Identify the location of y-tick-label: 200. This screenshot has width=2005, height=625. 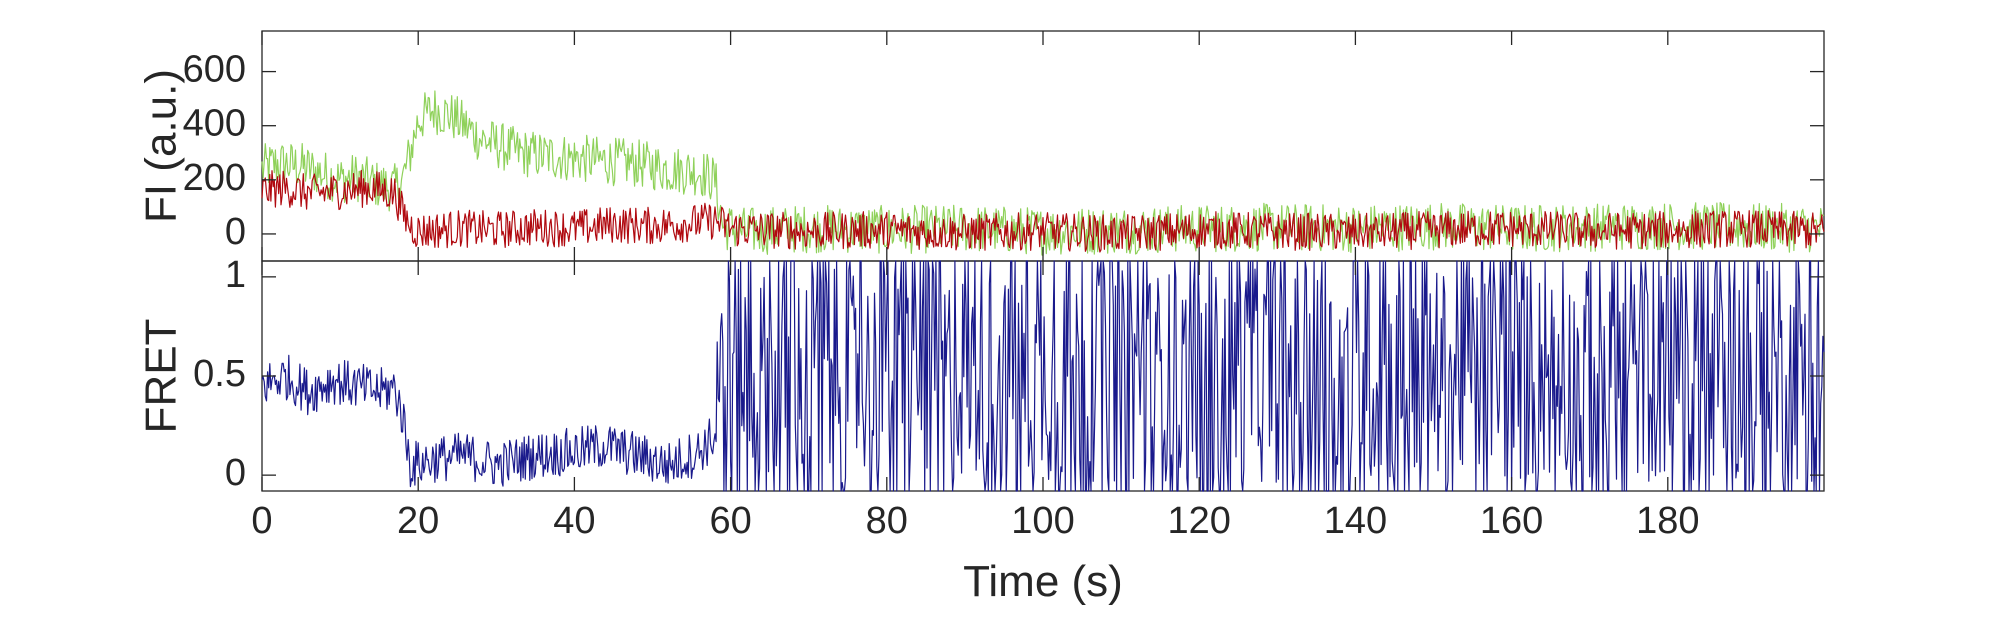
(214, 178).